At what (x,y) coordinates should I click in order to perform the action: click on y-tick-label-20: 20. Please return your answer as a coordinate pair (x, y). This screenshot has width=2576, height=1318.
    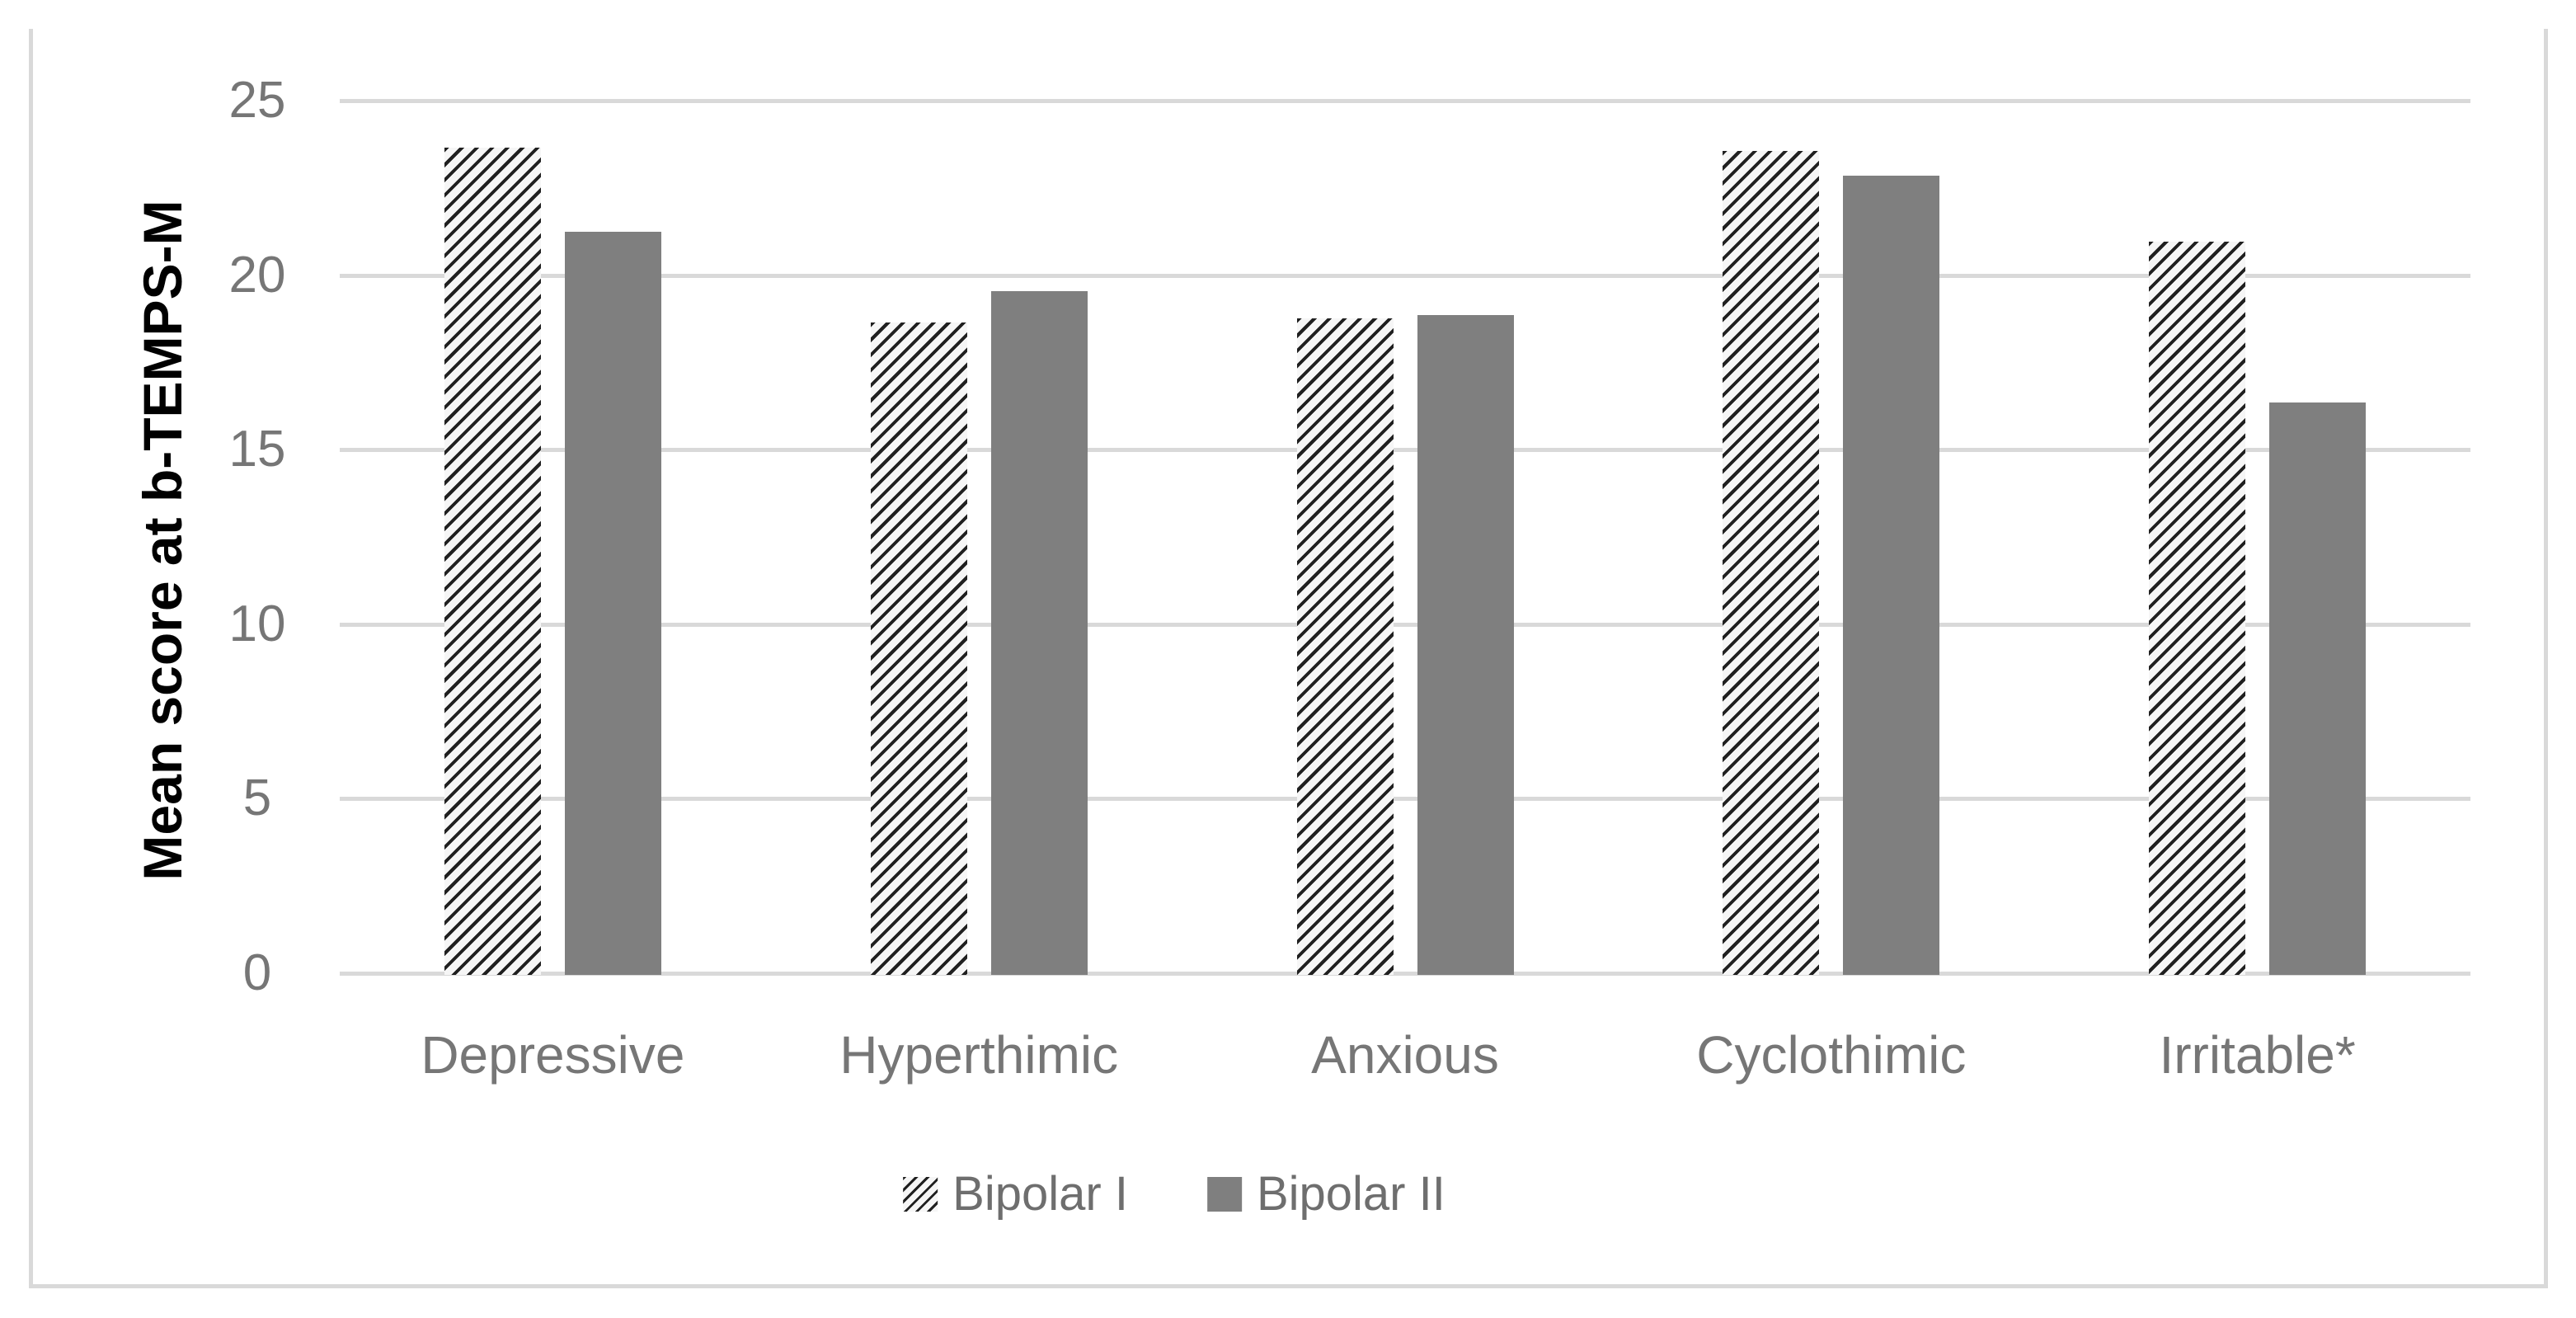
    Looking at the image, I should click on (257, 275).